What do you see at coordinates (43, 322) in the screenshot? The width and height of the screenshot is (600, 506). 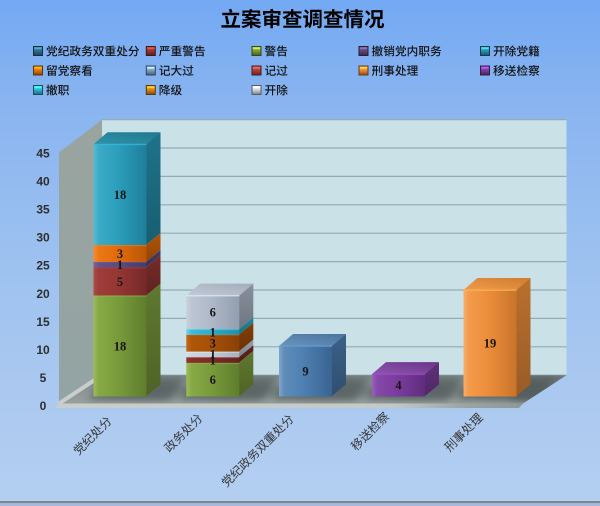 I see `svg-text: 15` at bounding box center [43, 322].